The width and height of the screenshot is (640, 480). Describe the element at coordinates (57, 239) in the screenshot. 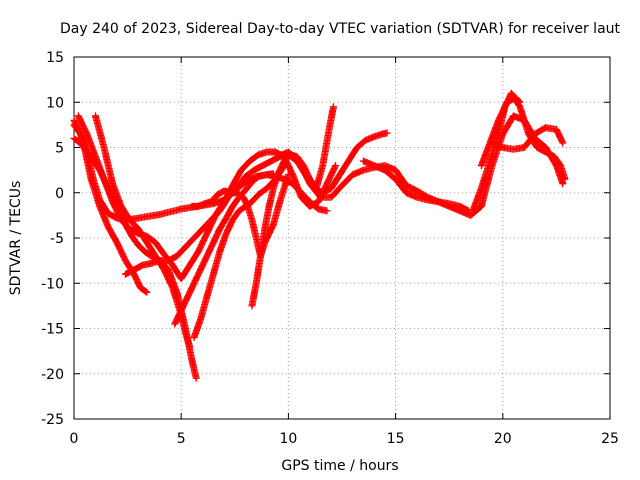

I see `y-tick-label: -5` at that location.